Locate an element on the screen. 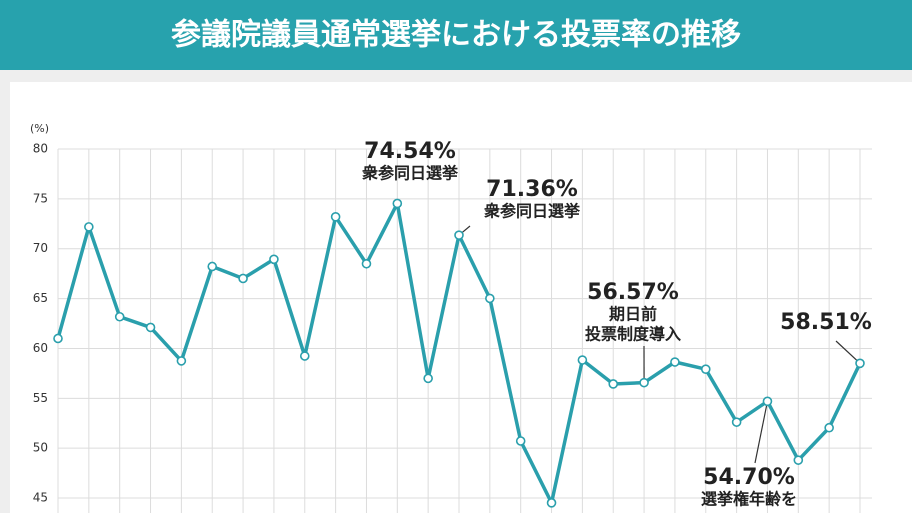 The height and width of the screenshot is (513, 912). y-tick-label: 50 is located at coordinates (40, 448).